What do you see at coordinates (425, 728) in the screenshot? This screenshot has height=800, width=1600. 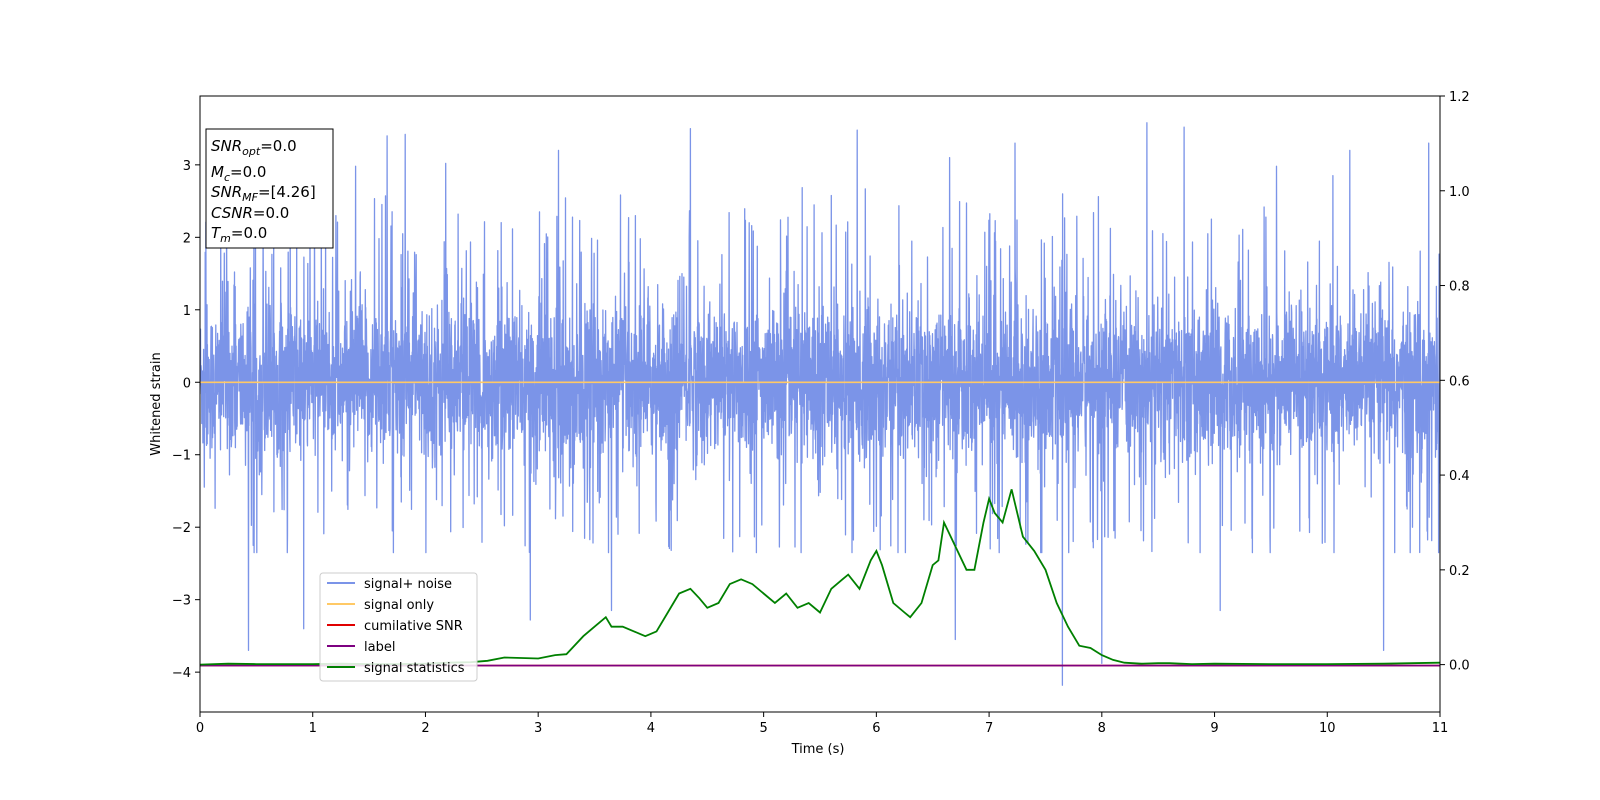 I see `x-tick-label: 2` at bounding box center [425, 728].